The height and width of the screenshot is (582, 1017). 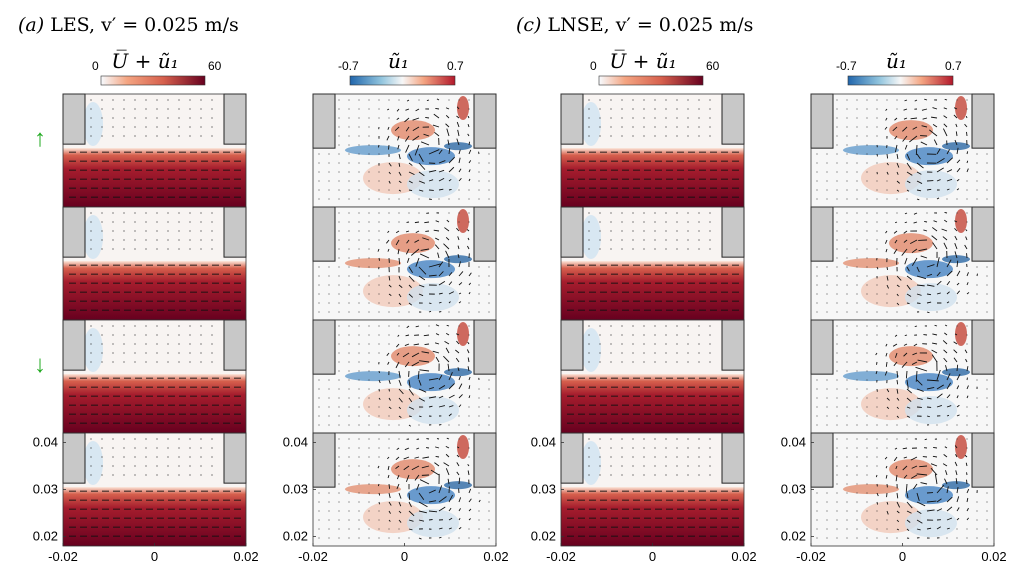 I want to click on recirculation-zone, so click(x=93, y=463).